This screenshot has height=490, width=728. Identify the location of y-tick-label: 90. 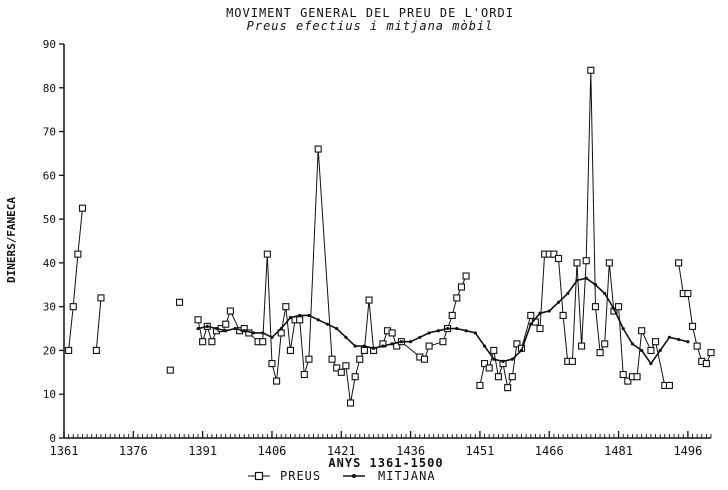
(49, 44).